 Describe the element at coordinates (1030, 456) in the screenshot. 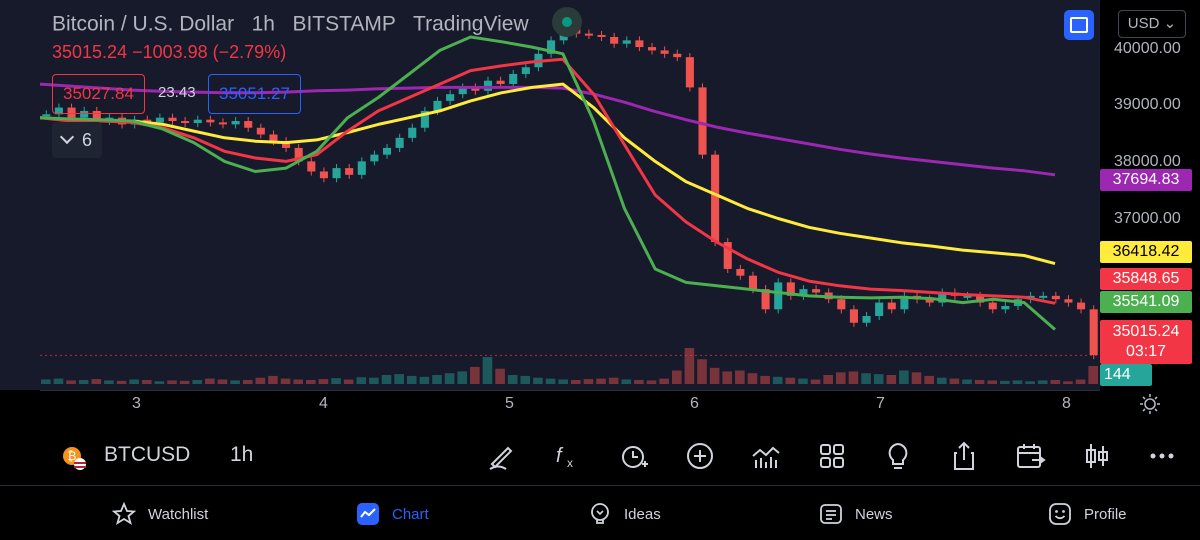

I see `replay-calendar-icon` at that location.